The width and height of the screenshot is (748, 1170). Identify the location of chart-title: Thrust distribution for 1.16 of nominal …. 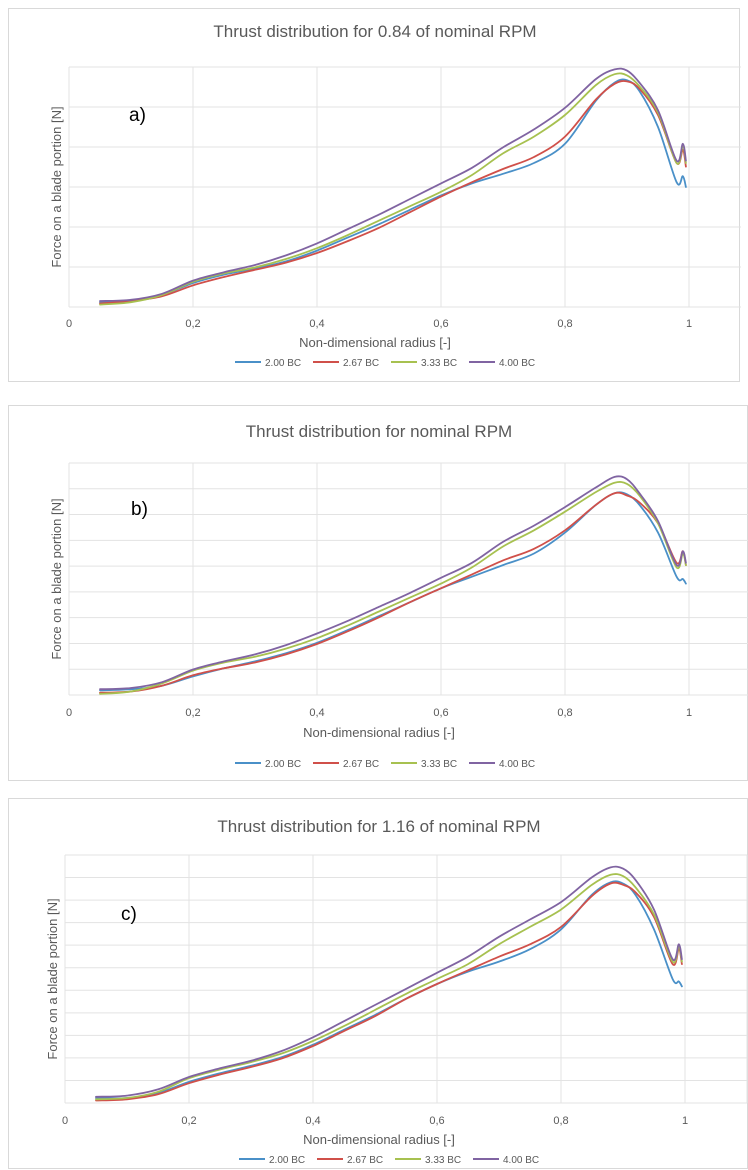
(378, 826).